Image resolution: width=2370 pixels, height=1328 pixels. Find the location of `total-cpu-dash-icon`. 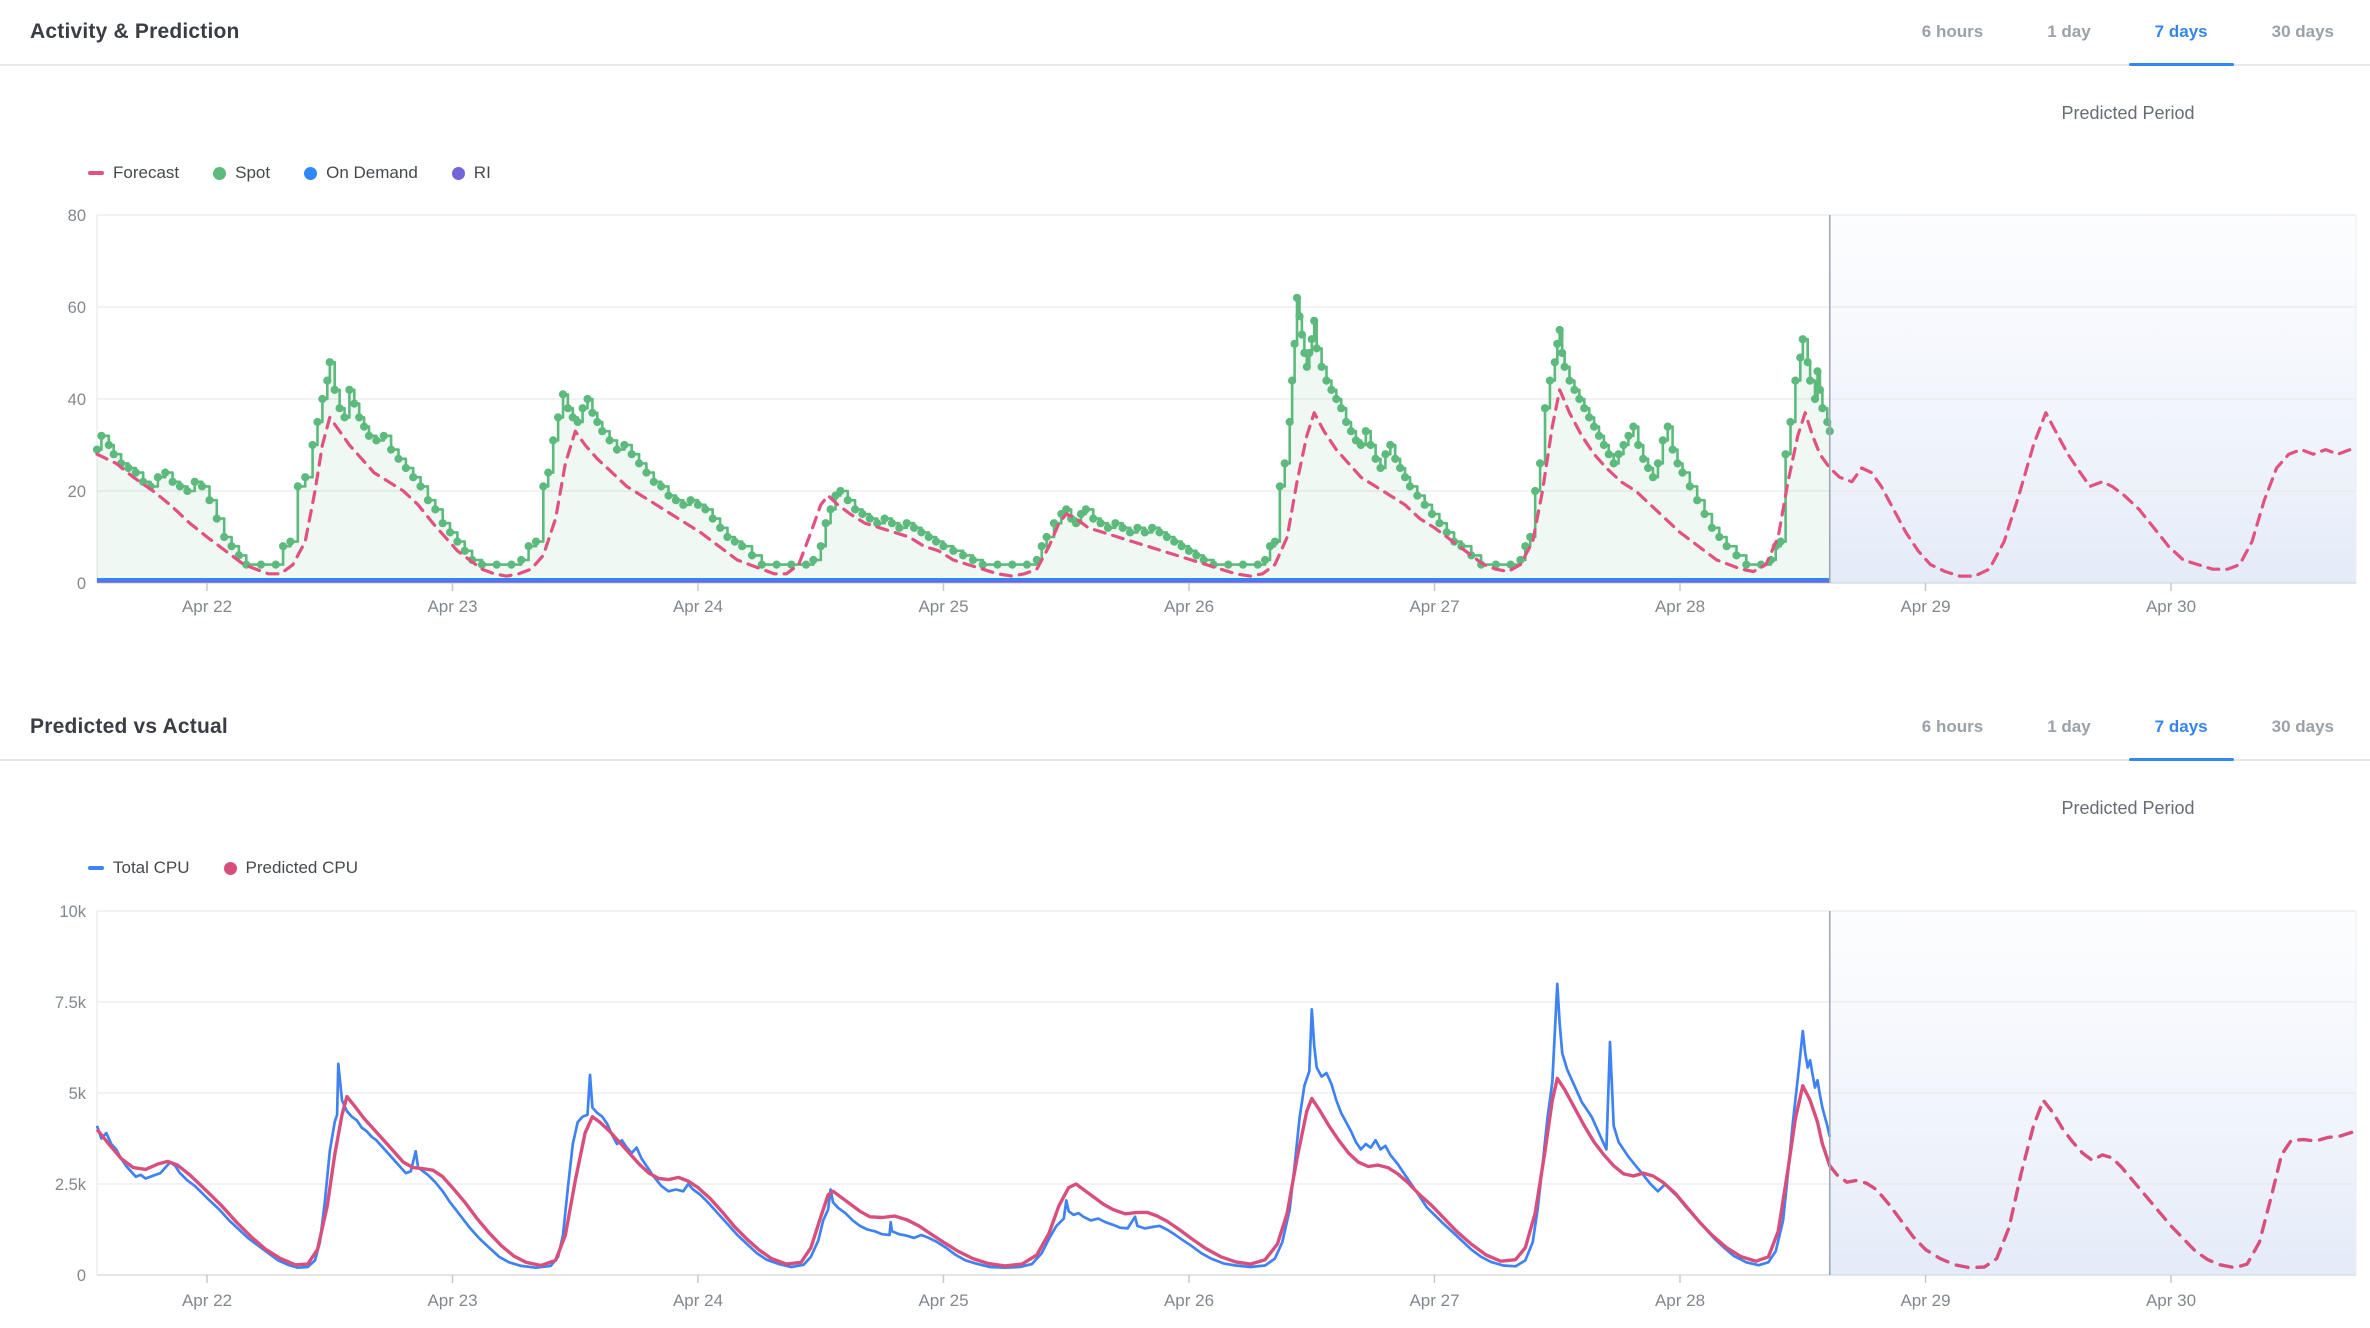

total-cpu-dash-icon is located at coordinates (96, 868).